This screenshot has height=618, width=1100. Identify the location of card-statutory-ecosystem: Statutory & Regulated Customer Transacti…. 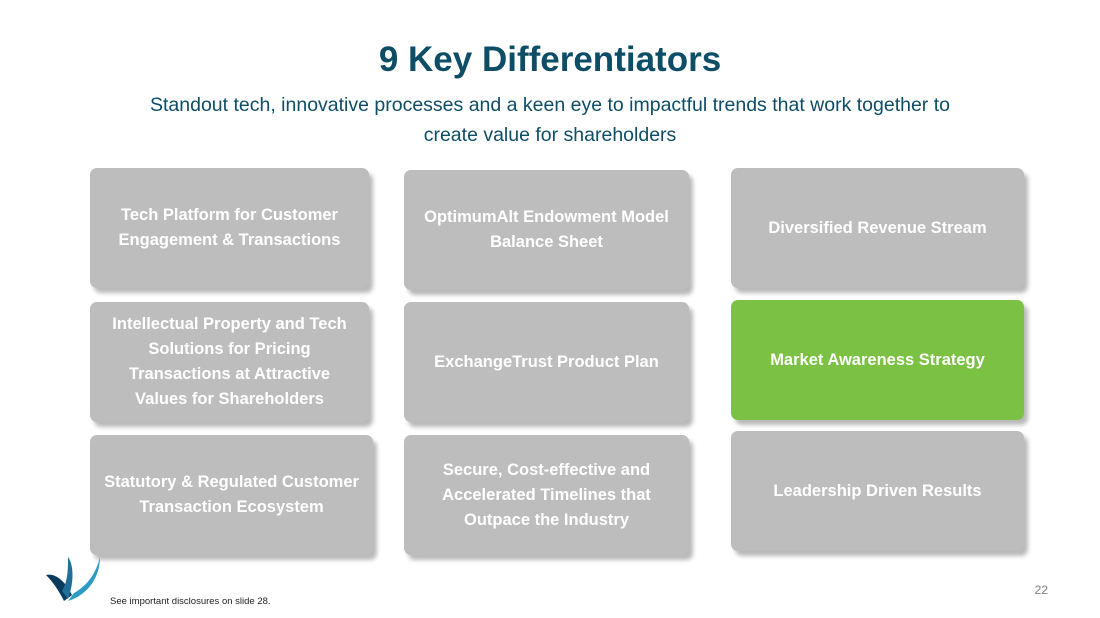
(231, 495).